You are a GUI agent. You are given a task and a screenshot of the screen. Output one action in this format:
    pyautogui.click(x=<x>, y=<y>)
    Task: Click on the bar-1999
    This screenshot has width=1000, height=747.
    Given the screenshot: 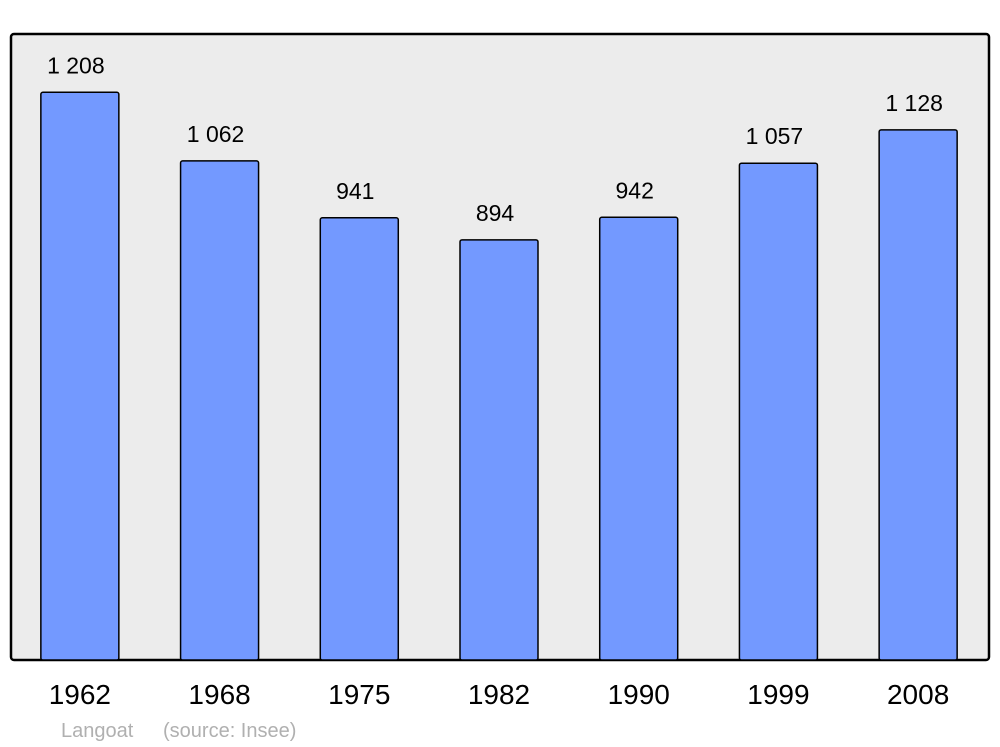 What is the action you would take?
    pyautogui.click(x=778, y=411)
    